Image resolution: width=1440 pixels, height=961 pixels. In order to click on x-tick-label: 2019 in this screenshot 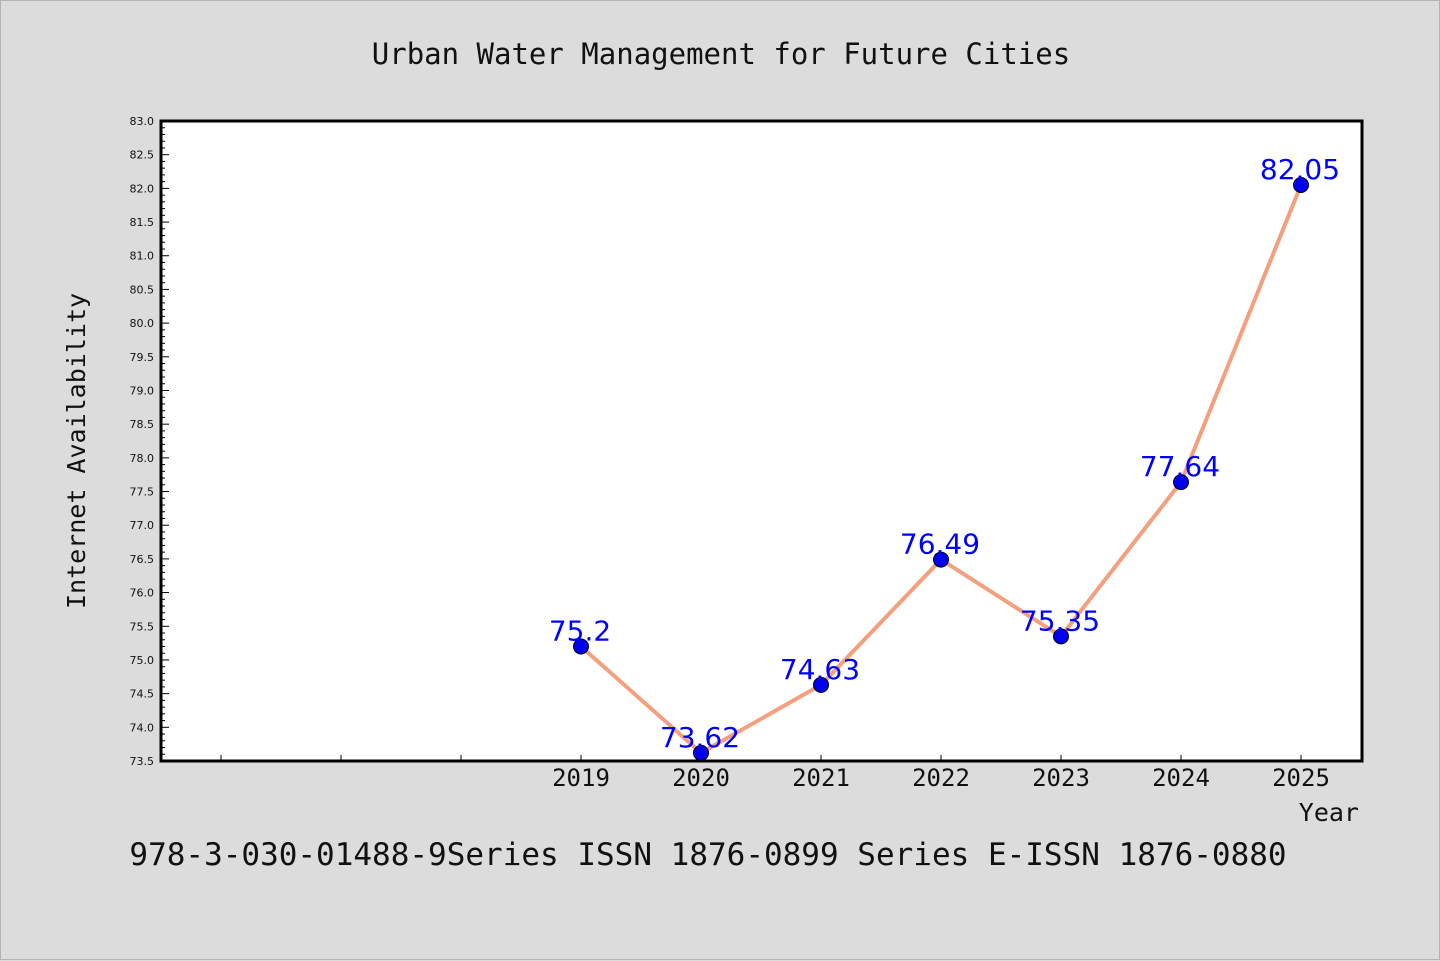, I will do `click(581, 778)`.